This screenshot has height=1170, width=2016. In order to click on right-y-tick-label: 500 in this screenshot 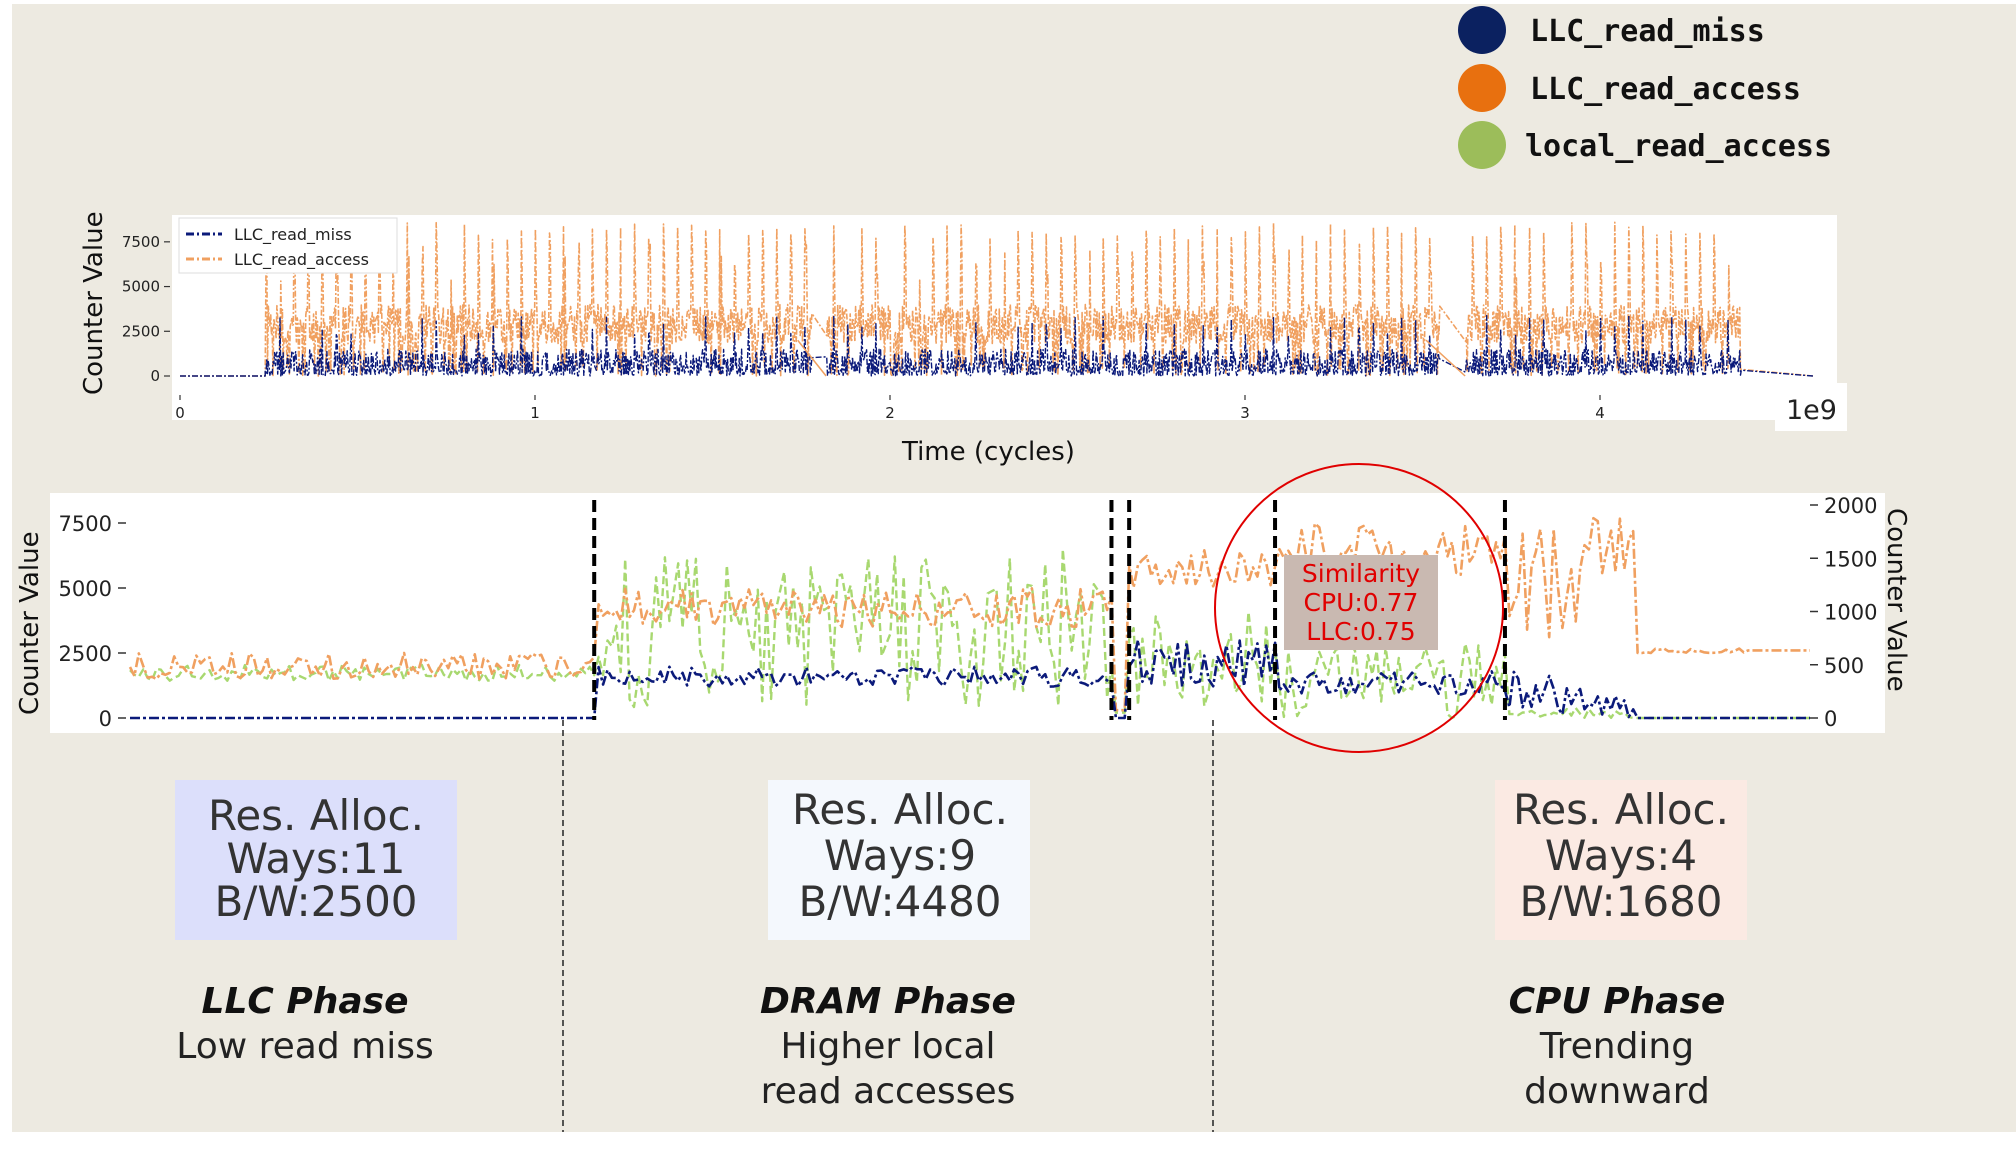, I will do `click(1844, 666)`.